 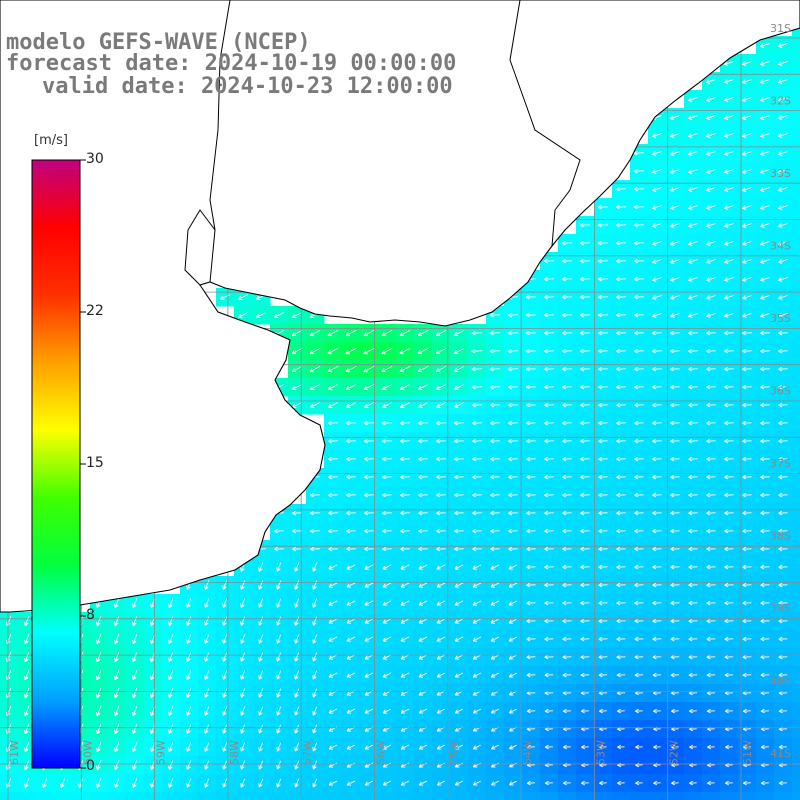 I want to click on latitude-label: 39S, so click(x=780, y=608).